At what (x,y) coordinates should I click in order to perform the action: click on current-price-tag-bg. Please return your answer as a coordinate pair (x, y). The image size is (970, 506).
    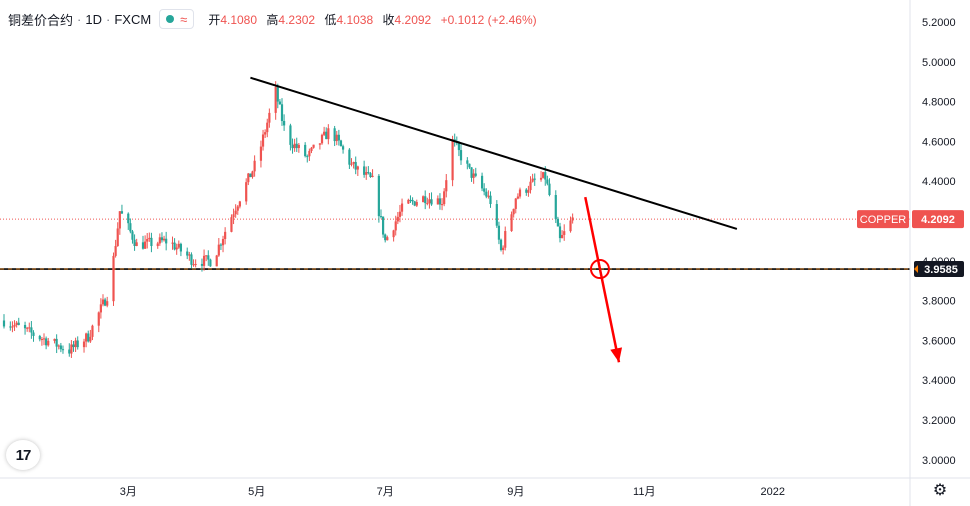
    Looking at the image, I should click on (938, 219).